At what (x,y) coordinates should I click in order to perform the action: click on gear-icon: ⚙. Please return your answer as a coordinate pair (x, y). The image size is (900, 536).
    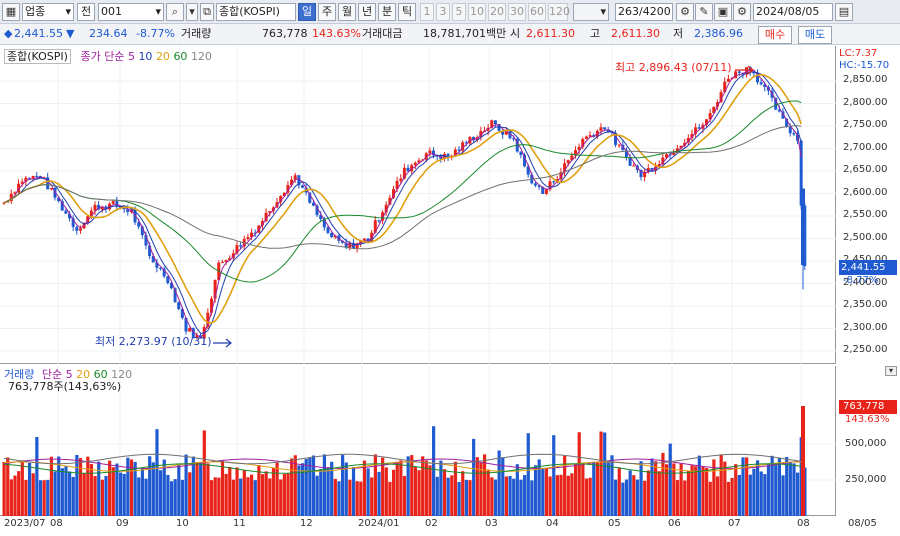
    Looking at the image, I should click on (742, 12).